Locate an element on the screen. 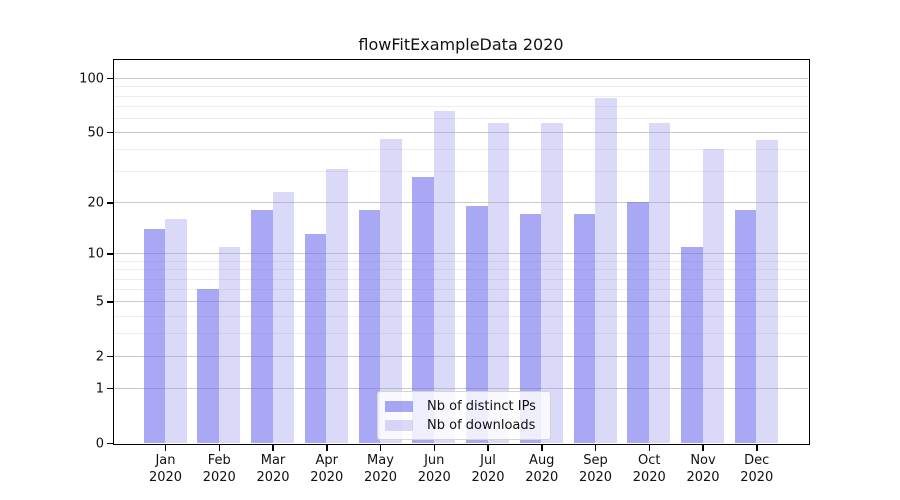 This screenshot has width=900, height=500. bar-distinct-ips-jan is located at coordinates (154, 335).